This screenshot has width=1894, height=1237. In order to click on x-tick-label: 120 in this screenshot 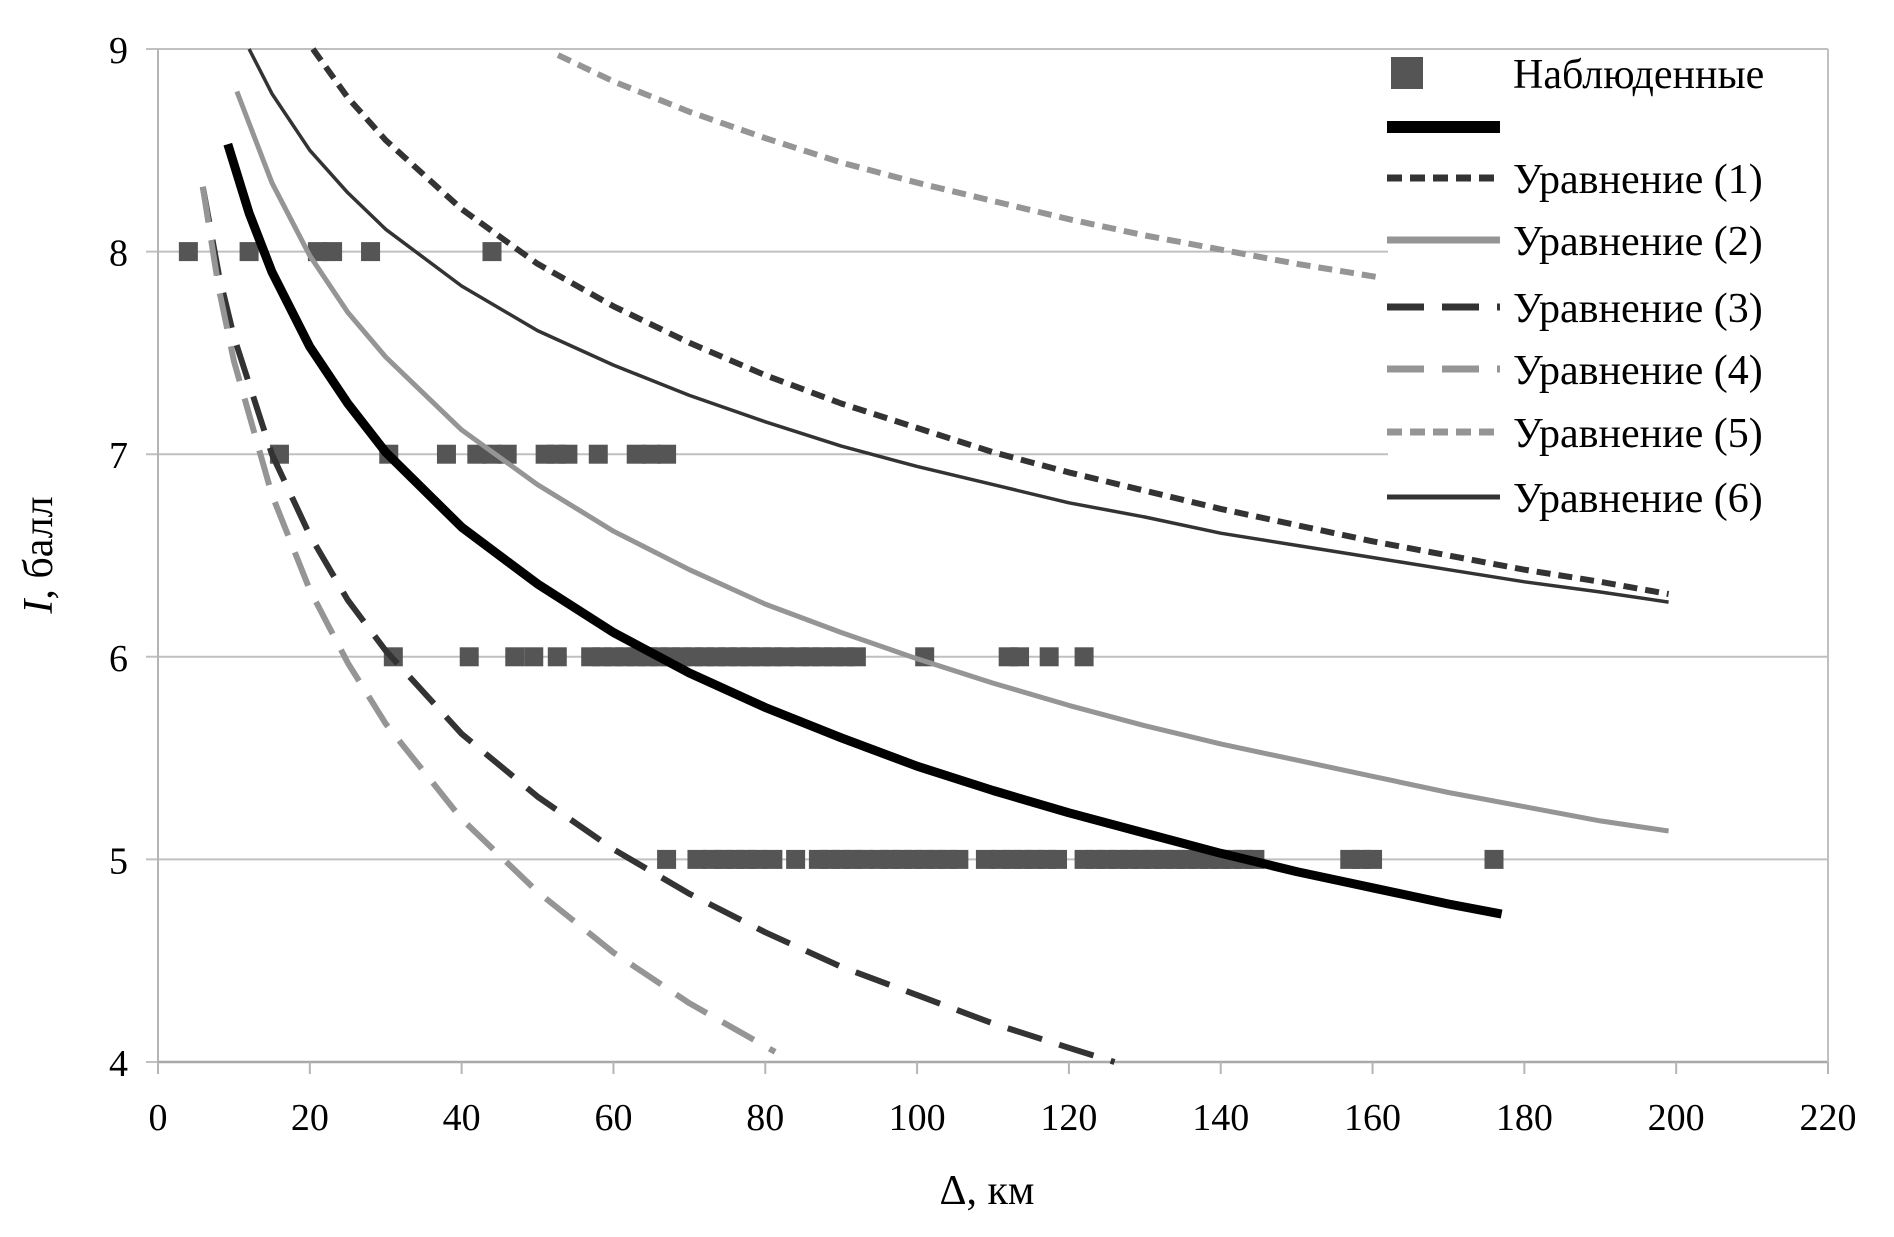, I will do `click(1068, 1118)`.